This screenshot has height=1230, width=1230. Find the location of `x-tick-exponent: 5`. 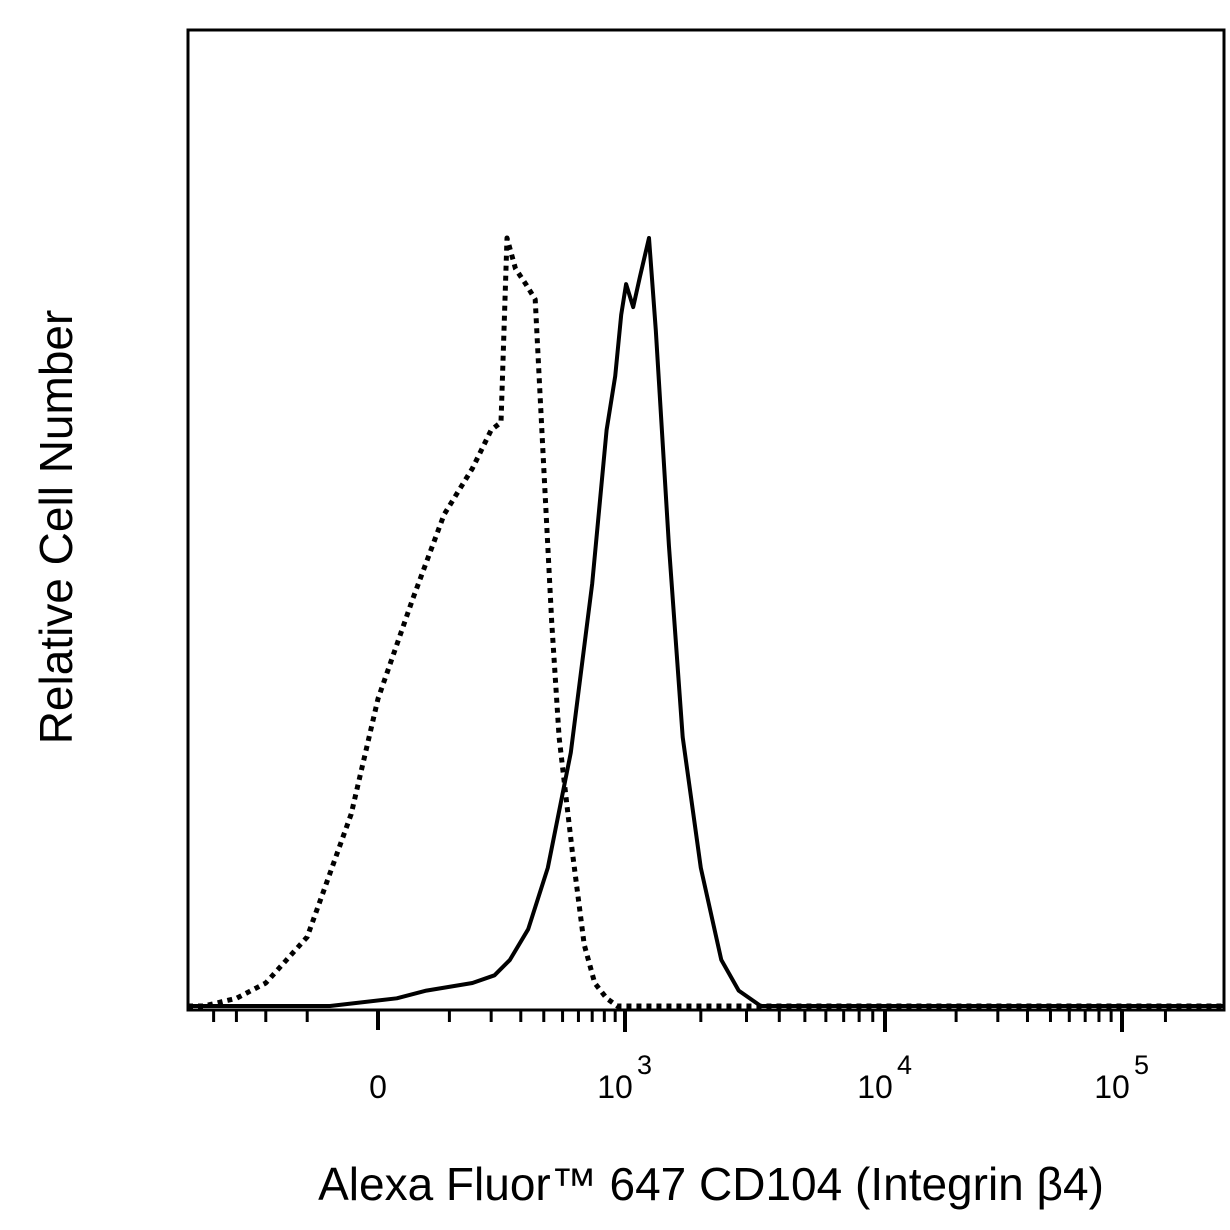

x-tick-exponent: 5 is located at coordinates (1141, 1065).